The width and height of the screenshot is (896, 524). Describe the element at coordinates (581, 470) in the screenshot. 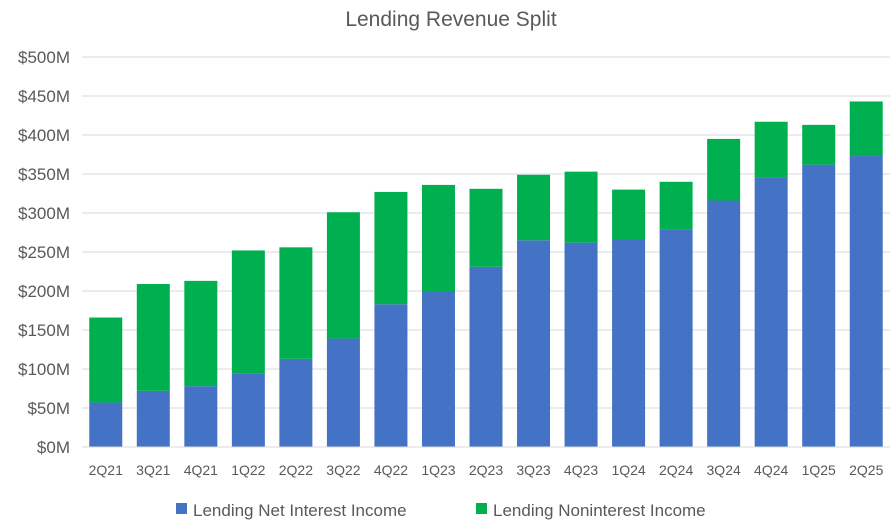

I see `x-tick-label: 4Q23` at that location.